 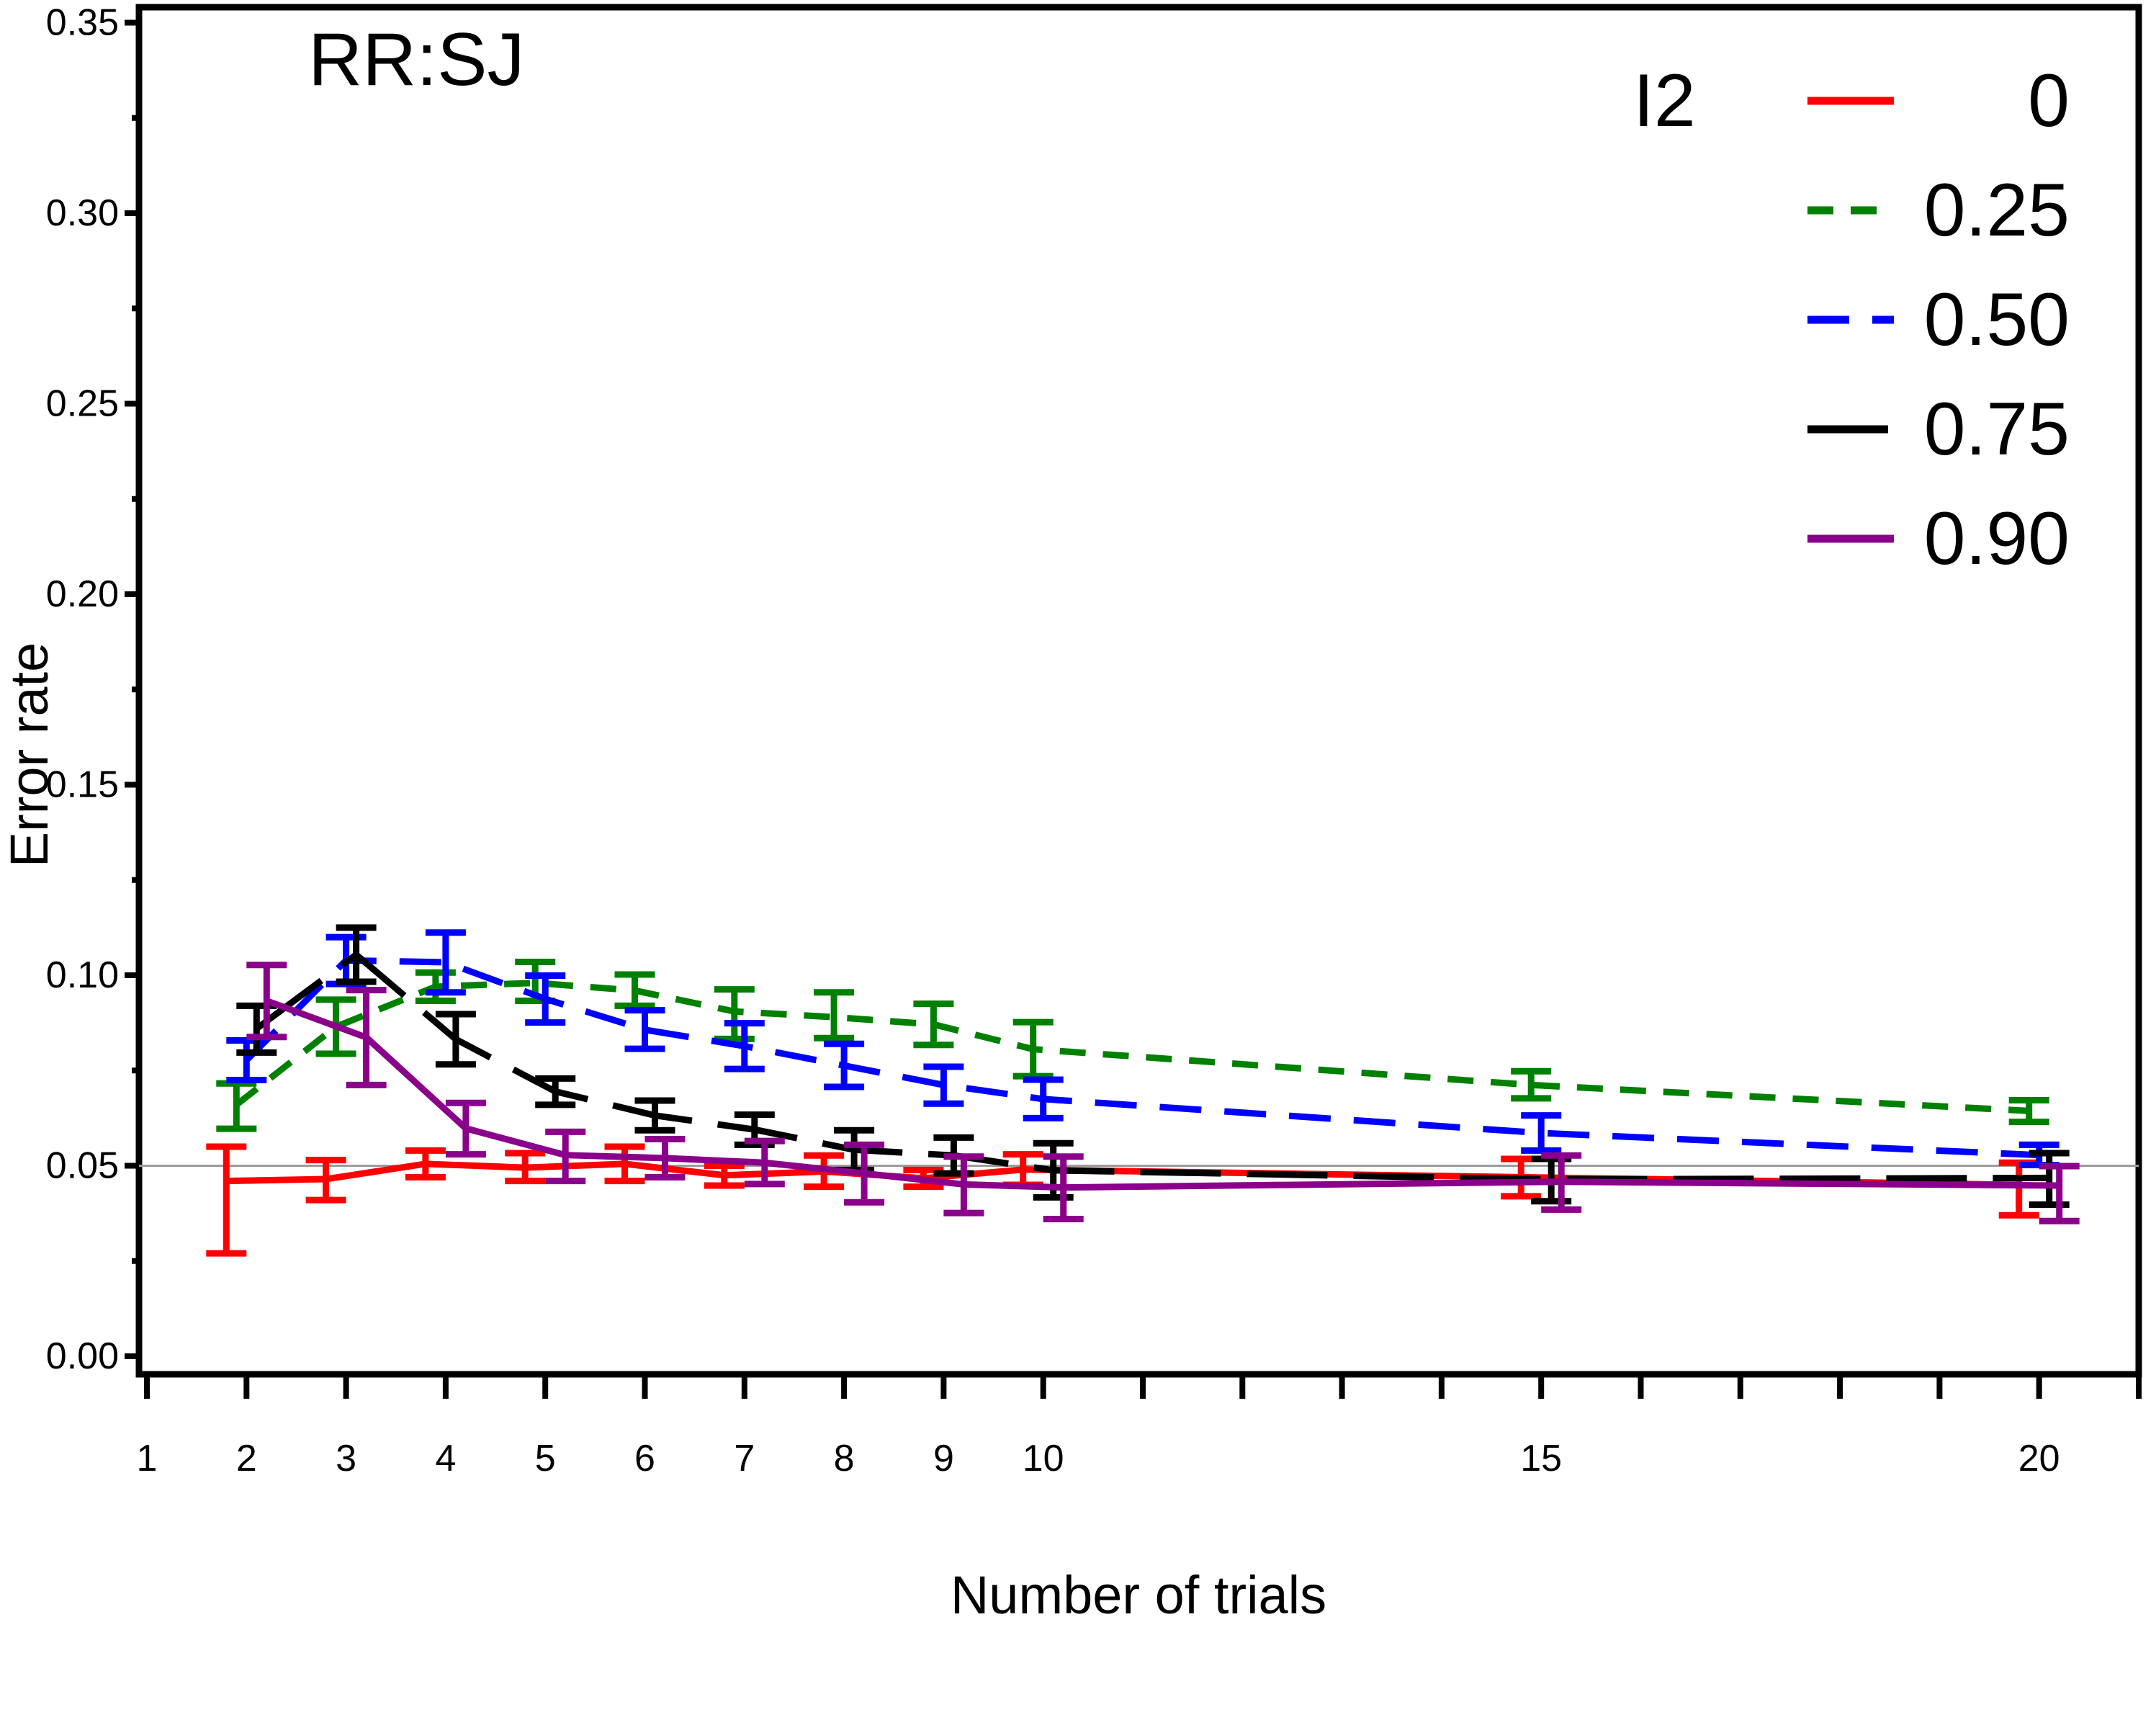 I want to click on y-tick-label: 0.20, so click(x=82, y=594).